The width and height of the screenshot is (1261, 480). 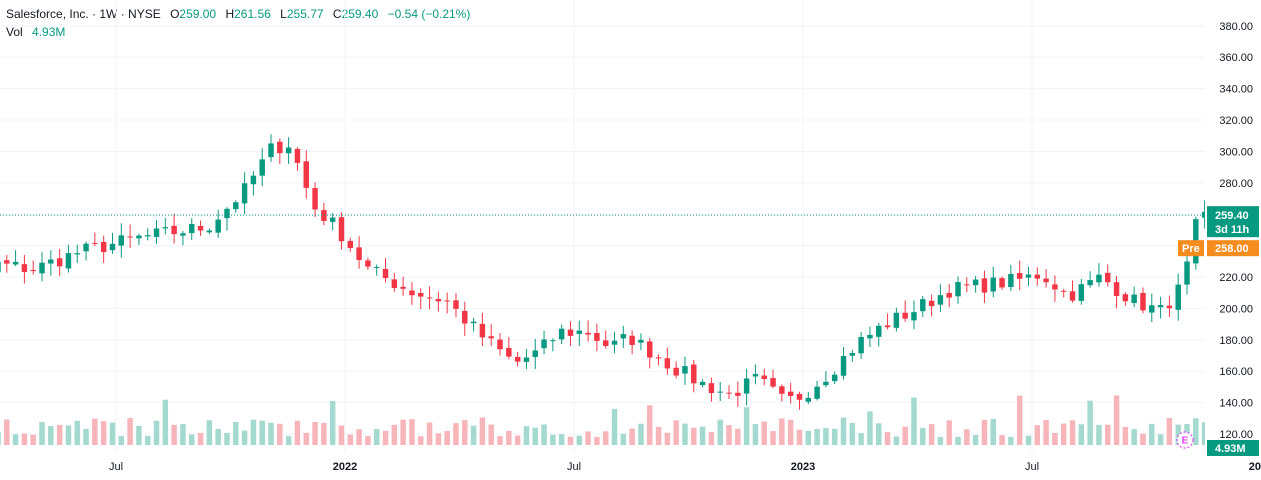 I want to click on future-earnings-icon: E, so click(x=1185, y=440).